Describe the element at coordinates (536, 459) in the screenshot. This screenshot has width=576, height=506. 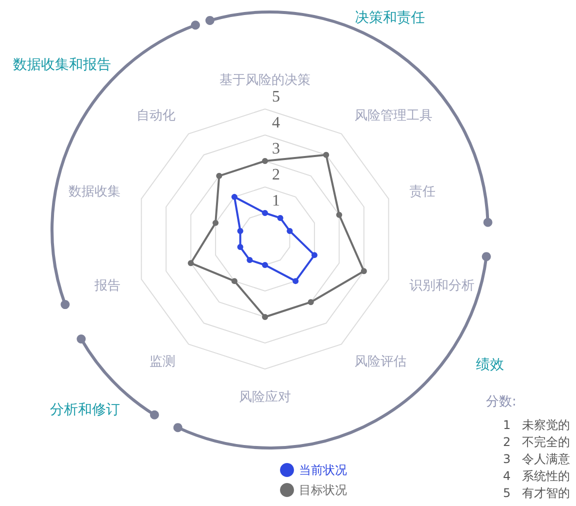
I see `text: 3 令人满意` at that location.